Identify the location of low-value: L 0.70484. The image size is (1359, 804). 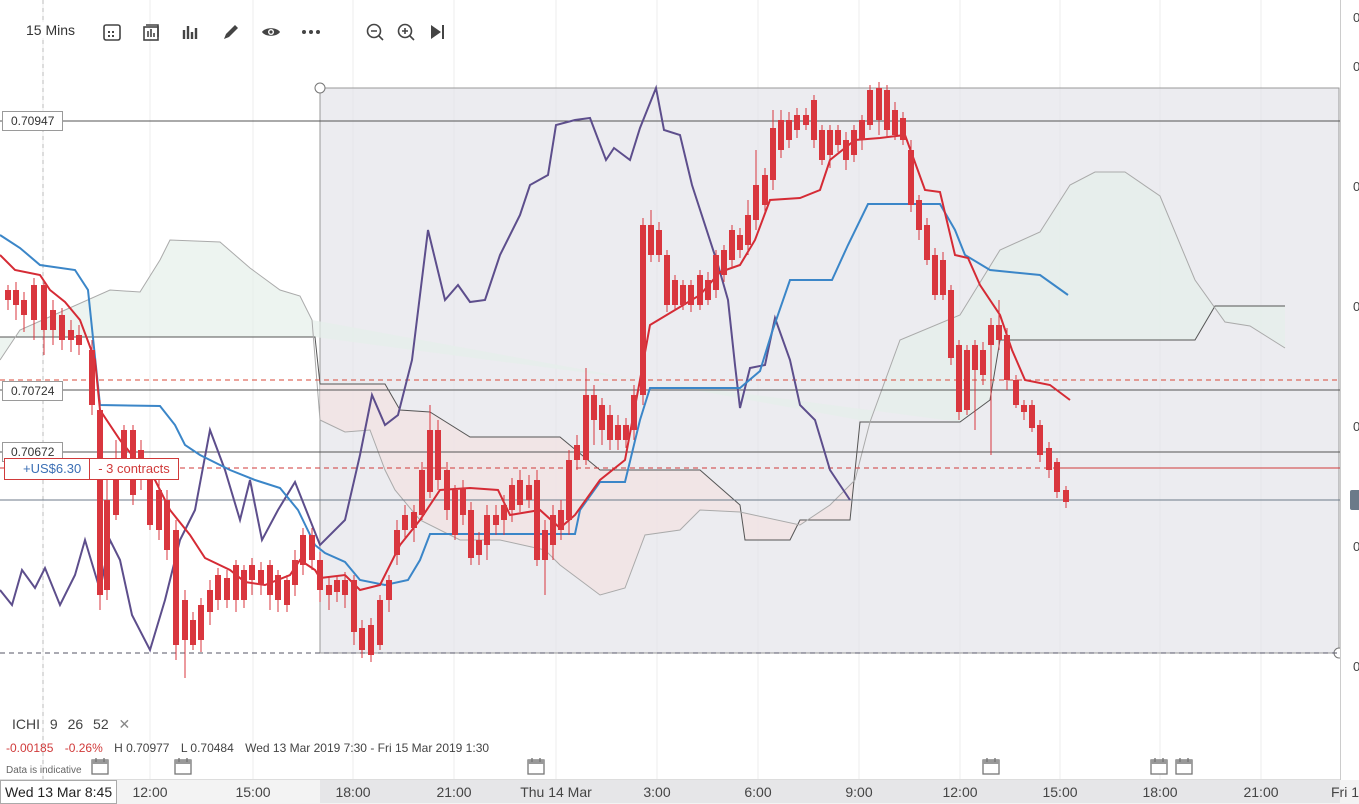
(207, 748).